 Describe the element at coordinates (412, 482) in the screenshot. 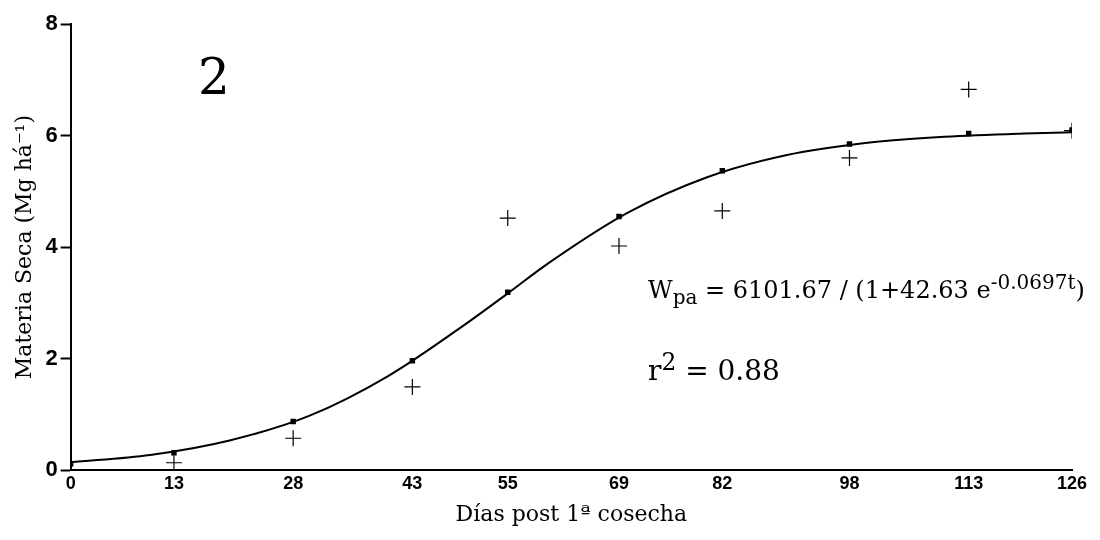

I see `x-tick-label: 43` at that location.